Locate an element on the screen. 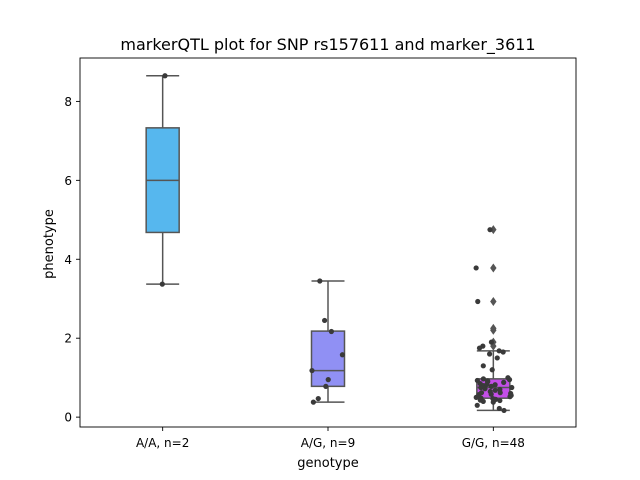  y-tick-label: 4 is located at coordinates (68, 260).